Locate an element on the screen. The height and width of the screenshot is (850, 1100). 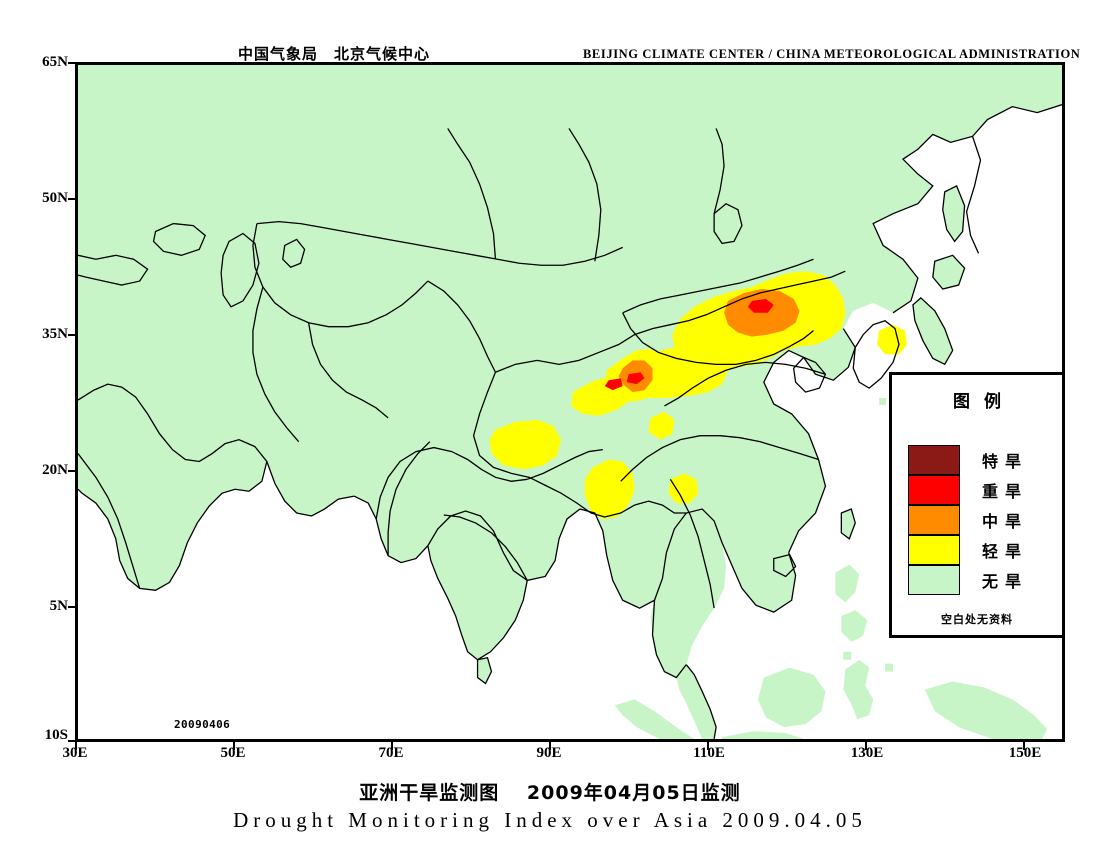
legend-row-moderate: 中旱 is located at coordinates (983, 520).